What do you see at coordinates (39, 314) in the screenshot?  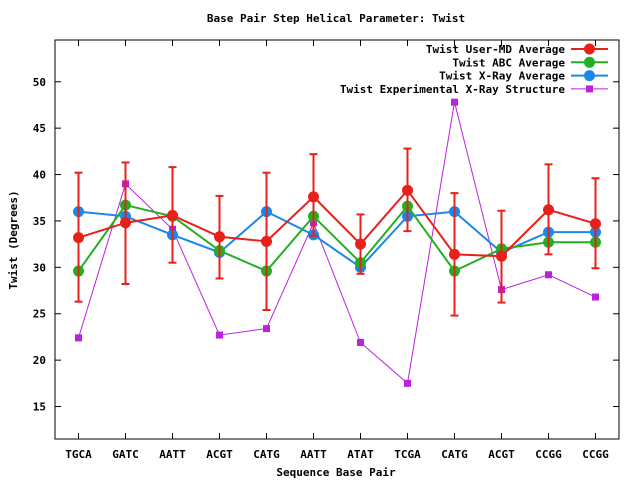 I see `y-tick-label: 25` at bounding box center [39, 314].